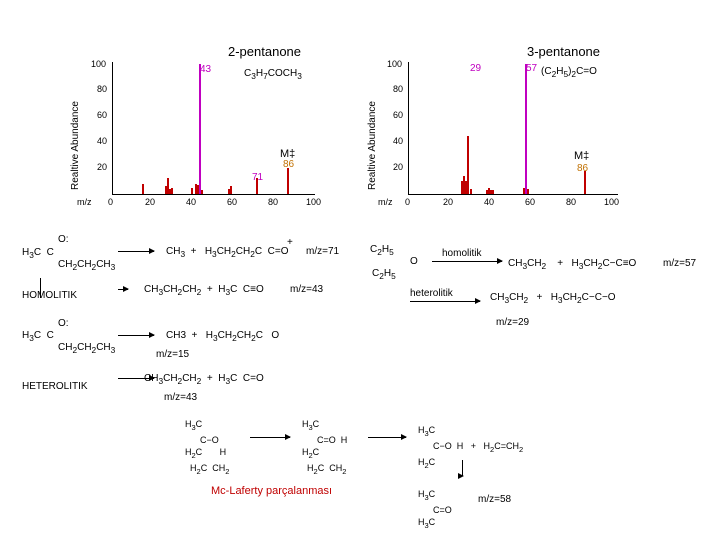 The width and height of the screenshot is (720, 540). I want to click on fragment-ch3: CH3 + H3CH2CH2C C=O, so click(227, 252).